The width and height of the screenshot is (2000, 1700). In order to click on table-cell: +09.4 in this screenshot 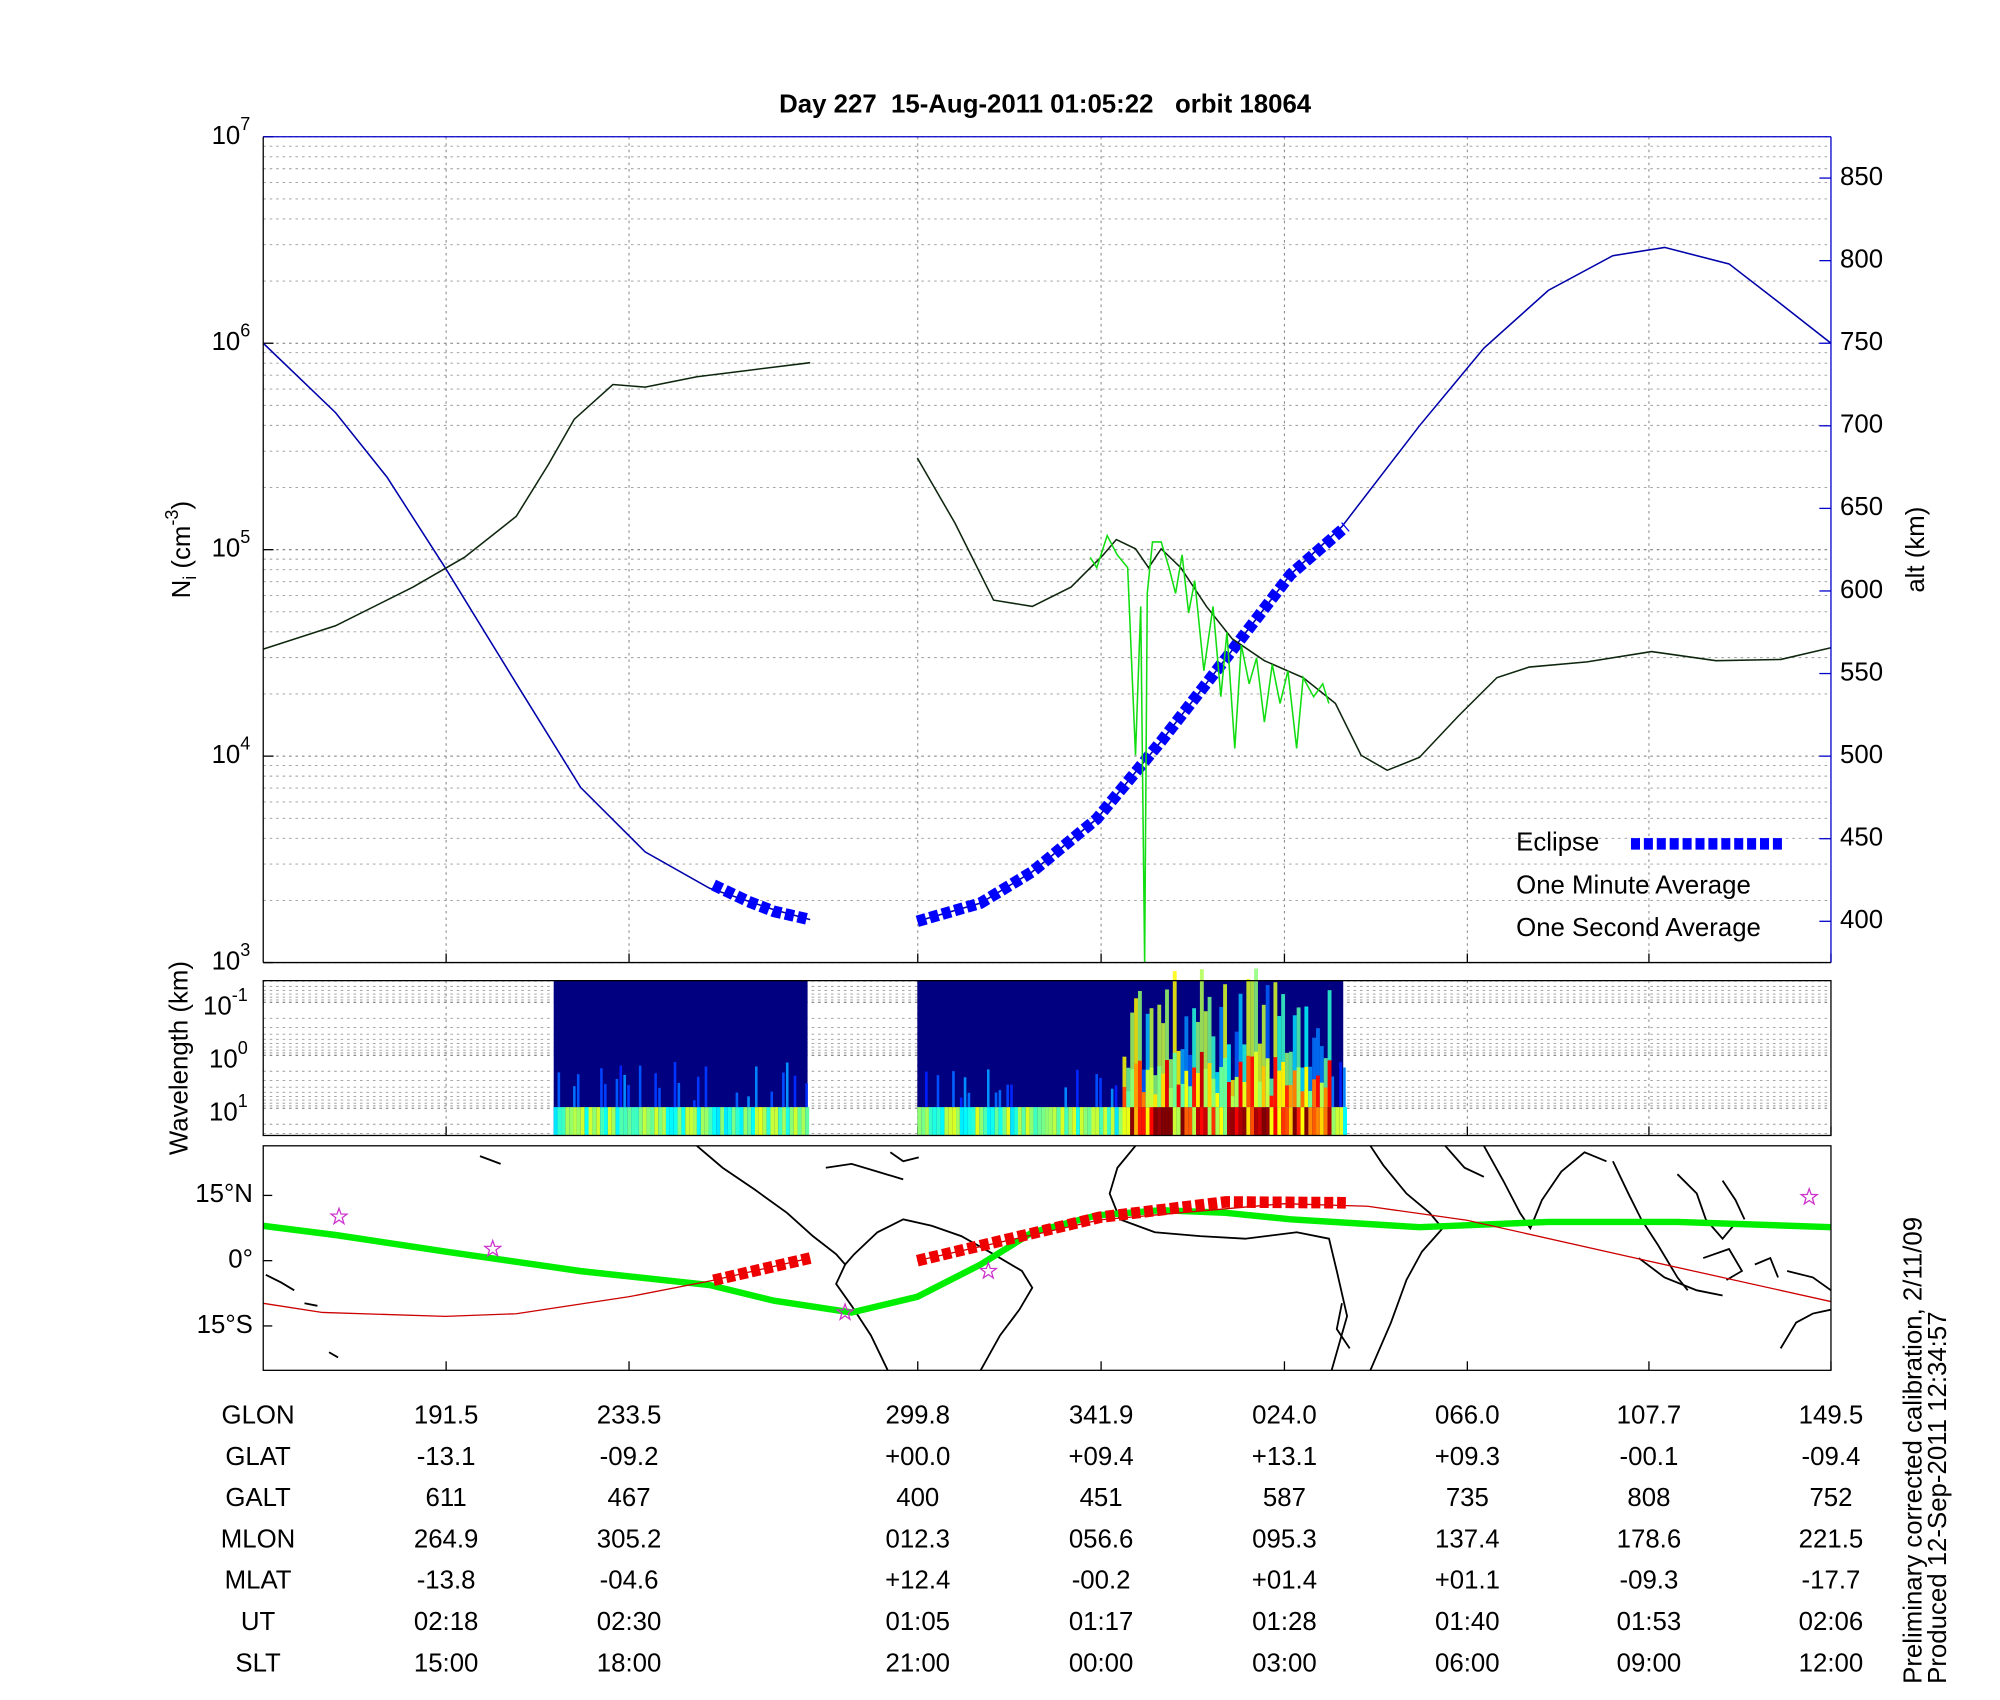, I will do `click(1100, 1457)`.